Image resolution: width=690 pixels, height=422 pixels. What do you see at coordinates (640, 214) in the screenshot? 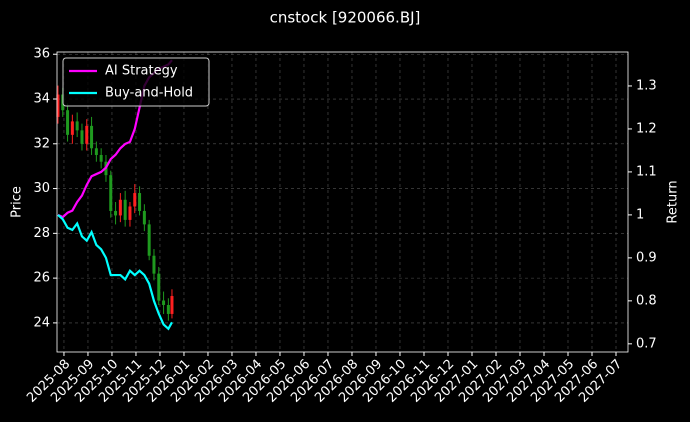
I see `y2-tick-label: 1` at bounding box center [640, 214].